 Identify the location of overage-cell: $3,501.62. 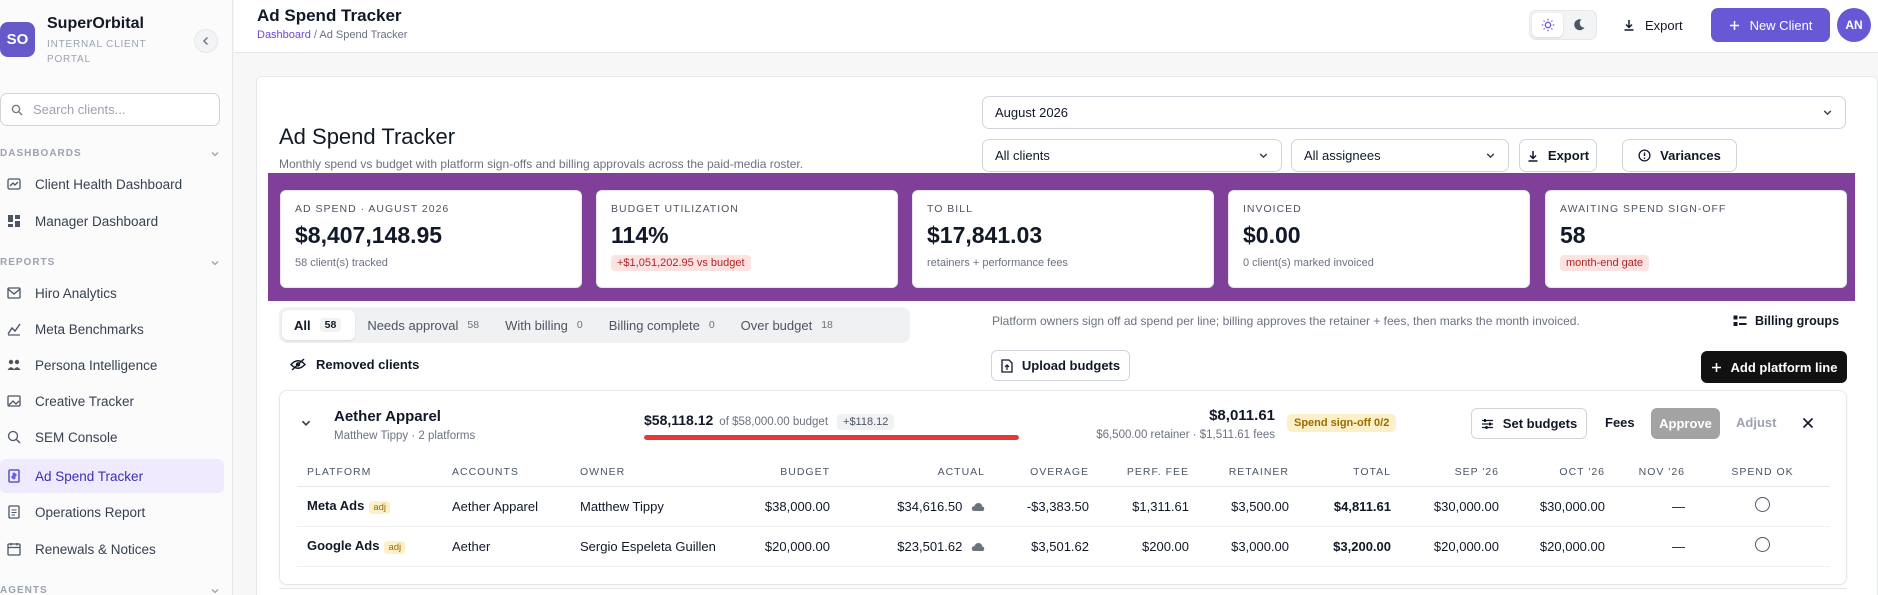
(1047, 546).